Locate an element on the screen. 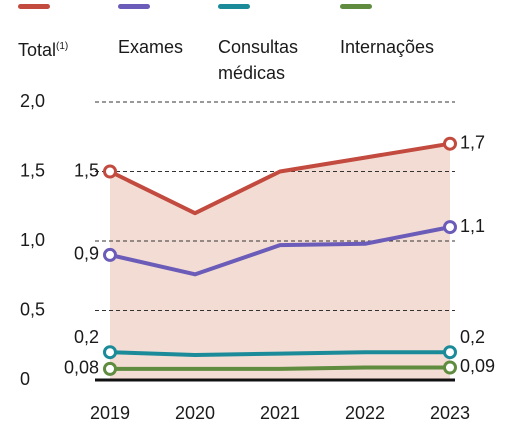 This screenshot has width=508, height=425. value-label: 0,9 is located at coordinates (86, 254).